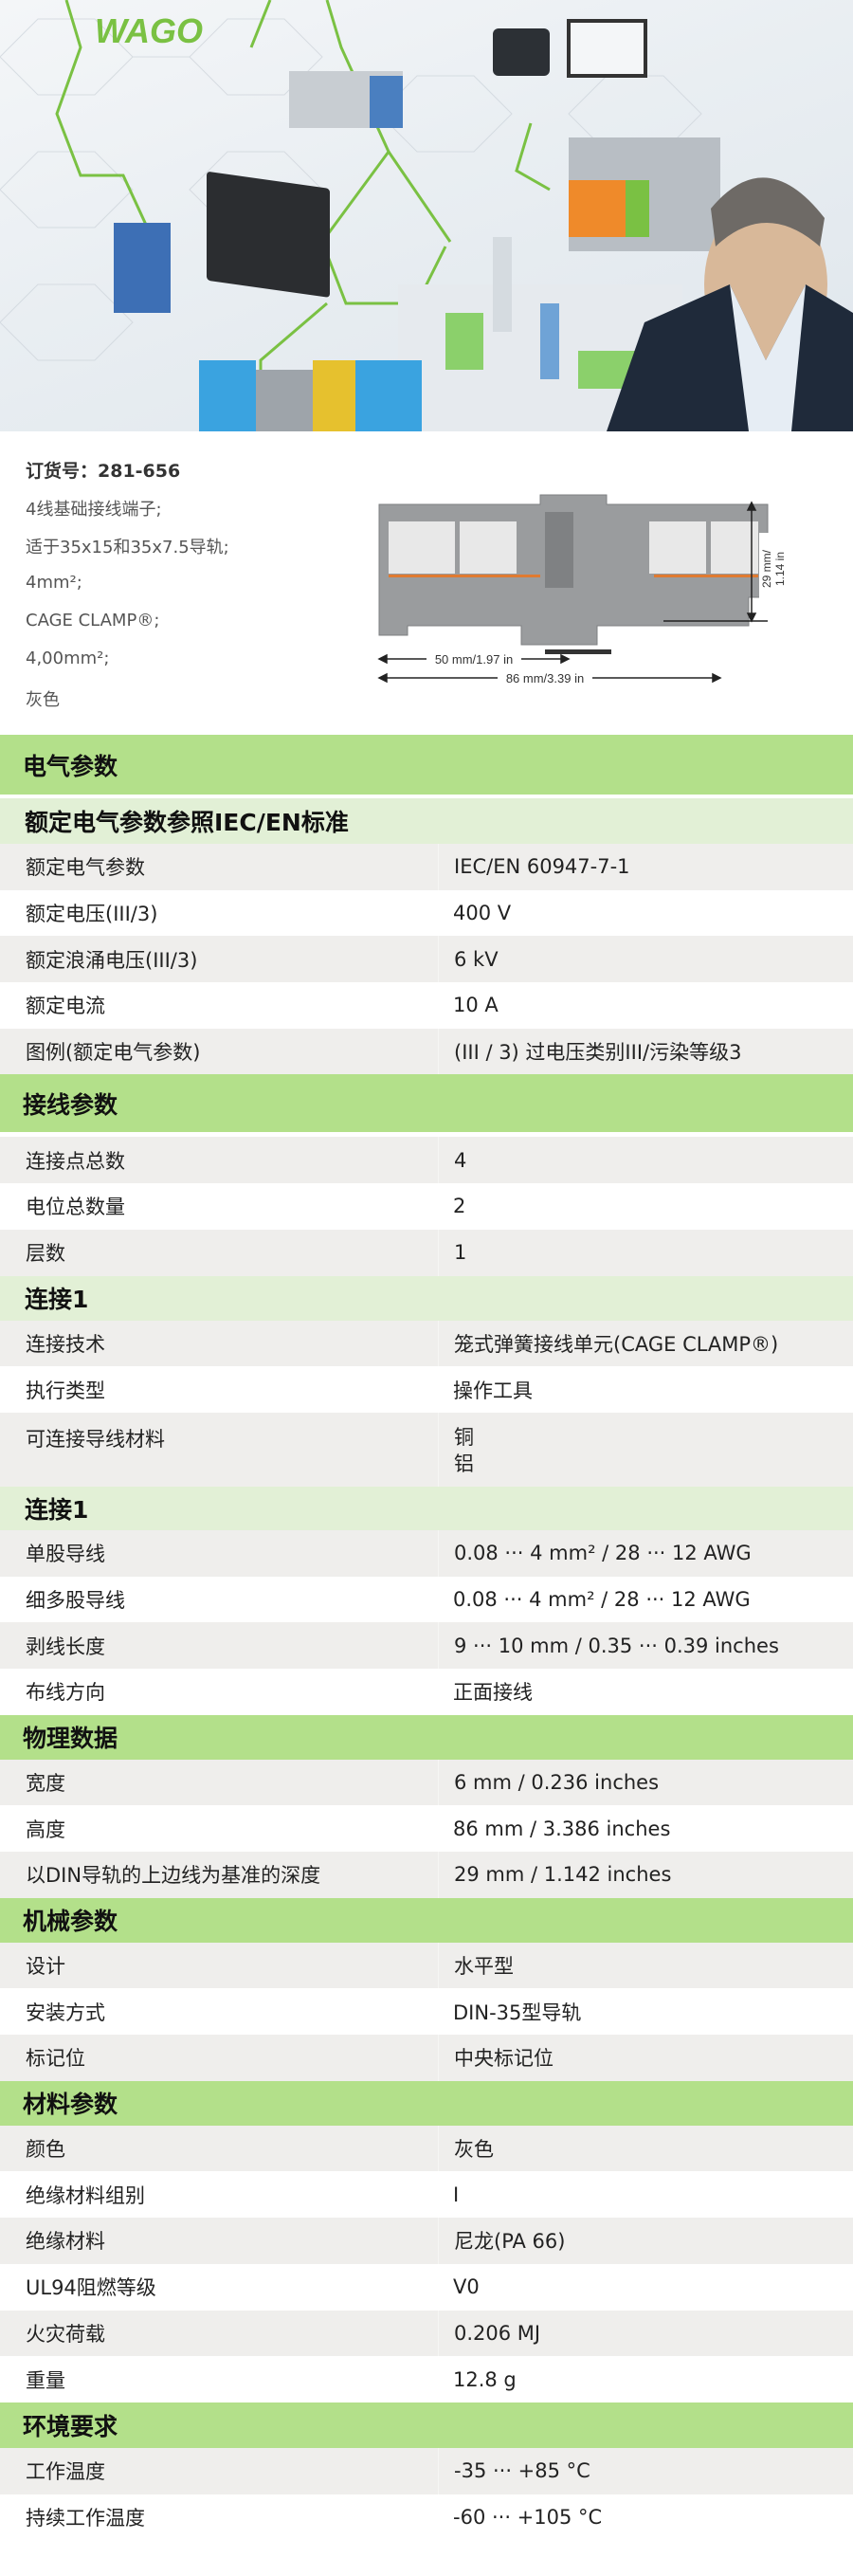  What do you see at coordinates (464, 1463) in the screenshot?
I see `param-value-line: 铝` at bounding box center [464, 1463].